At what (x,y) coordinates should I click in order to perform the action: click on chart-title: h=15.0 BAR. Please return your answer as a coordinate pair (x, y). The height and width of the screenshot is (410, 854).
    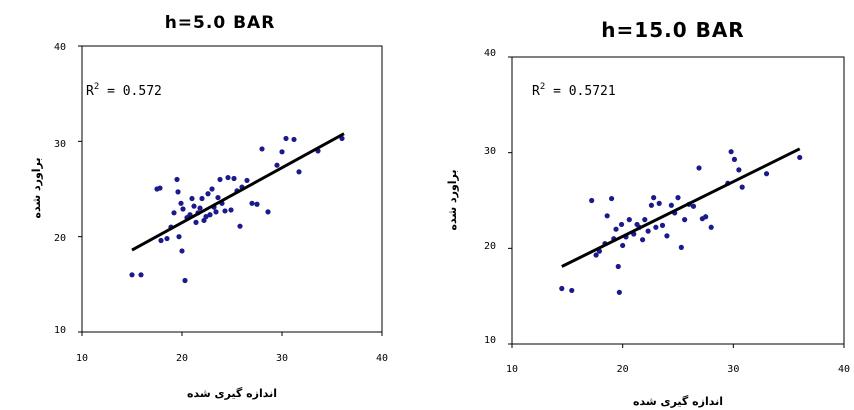
    Looking at the image, I should click on (672, 30).